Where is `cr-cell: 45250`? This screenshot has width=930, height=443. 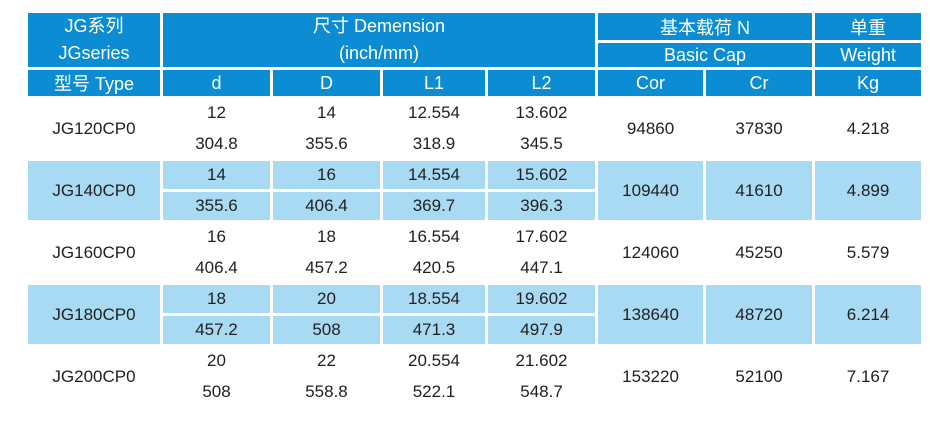
cr-cell: 45250 is located at coordinates (759, 252).